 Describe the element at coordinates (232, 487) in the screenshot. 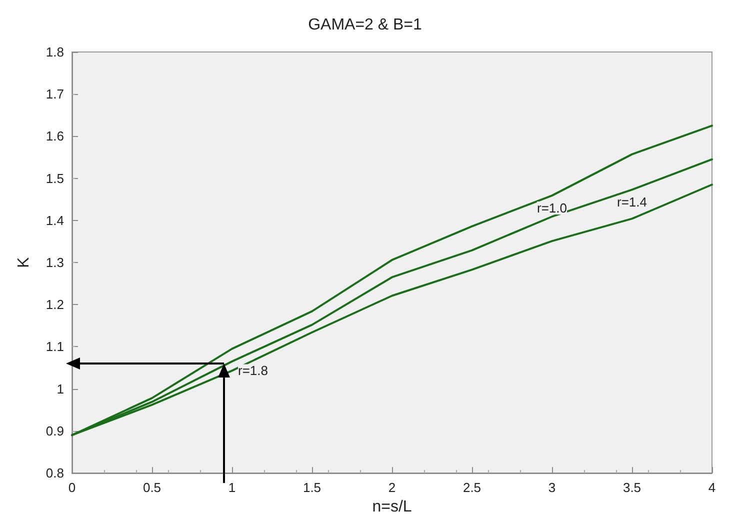

I see `x-tick-label: 1` at that location.